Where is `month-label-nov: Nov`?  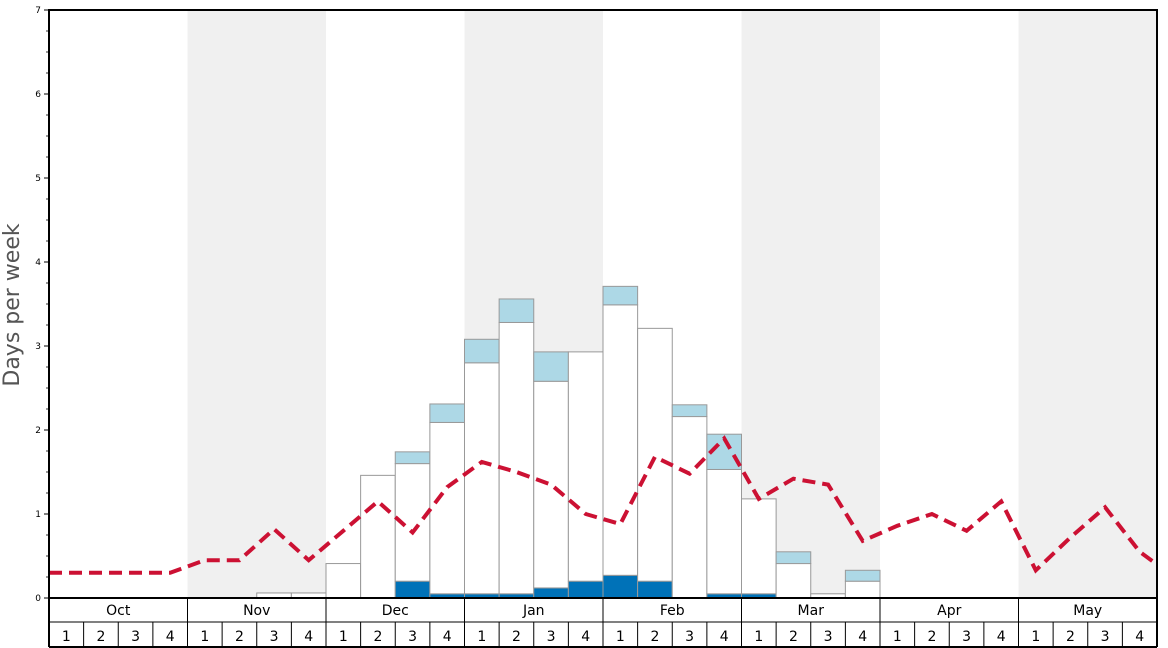
month-label-nov: Nov is located at coordinates (256, 611).